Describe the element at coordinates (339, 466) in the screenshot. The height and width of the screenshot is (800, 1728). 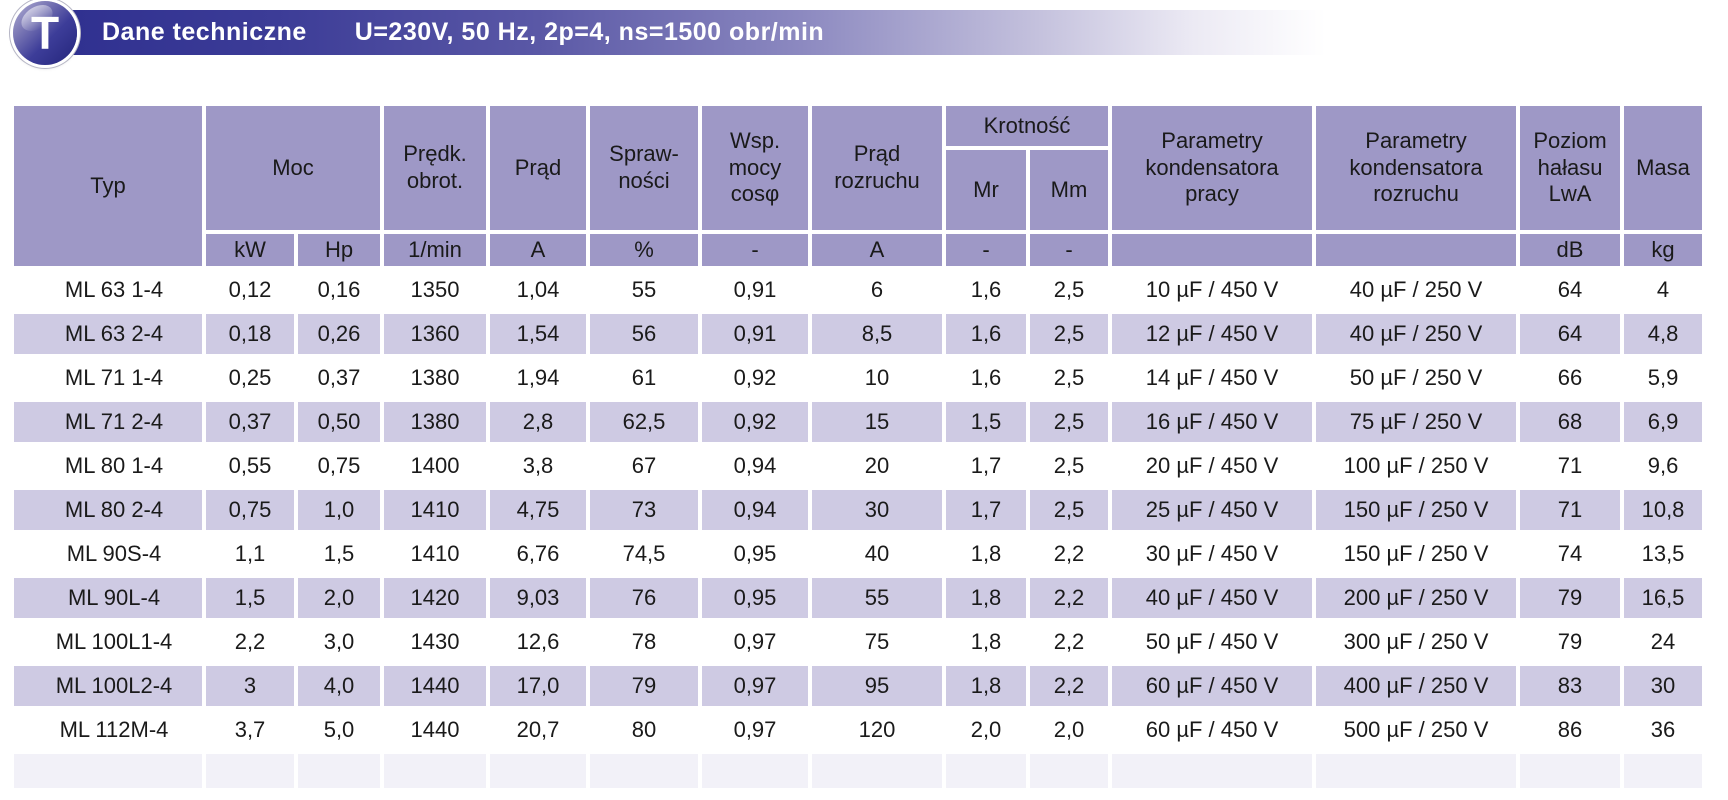
I see `table-cell: 0,75` at that location.